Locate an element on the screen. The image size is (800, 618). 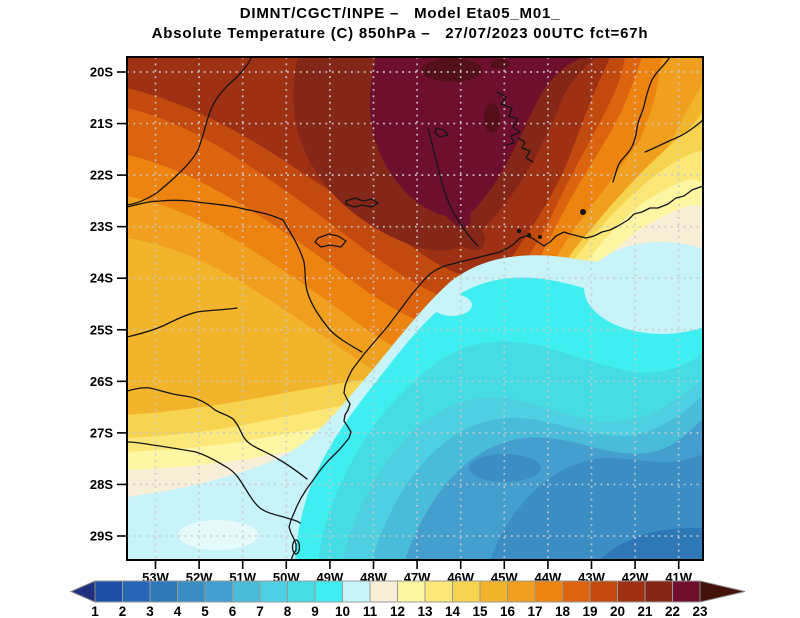
colorbar-tick-label: 10 is located at coordinates (342, 611).